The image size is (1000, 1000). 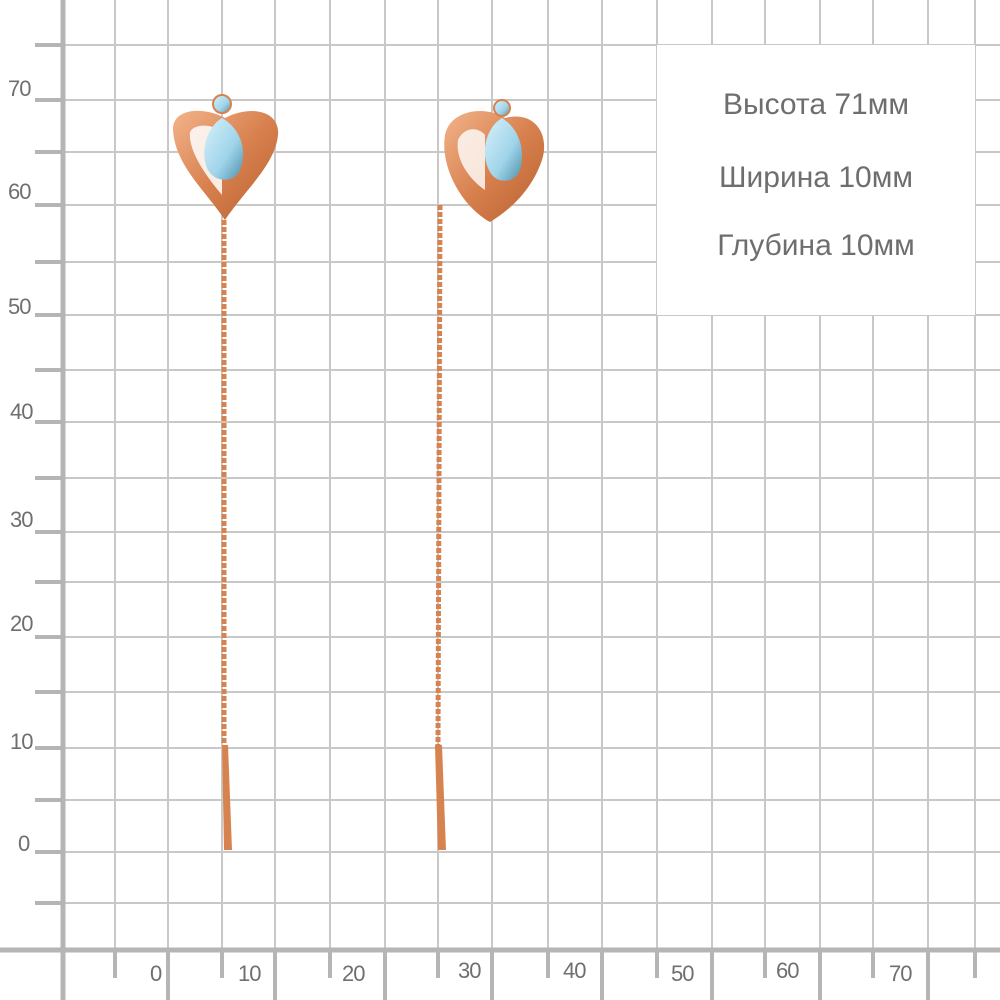 I want to click on x-label: 60, so click(x=788, y=970).